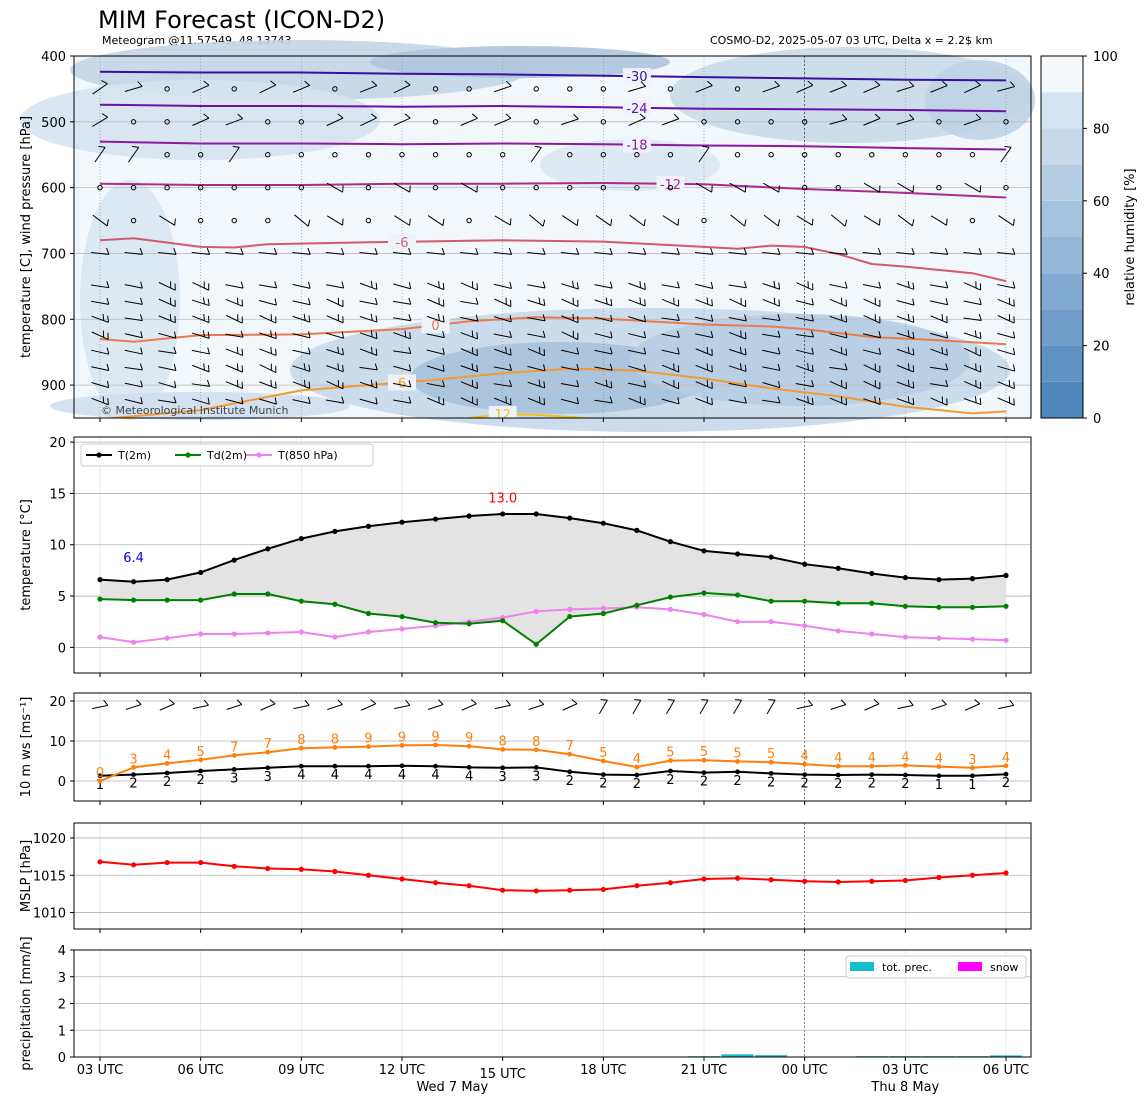  Describe the element at coordinates (1101, 347) in the screenshot. I see `colorbar-tick-label: 20` at that location.